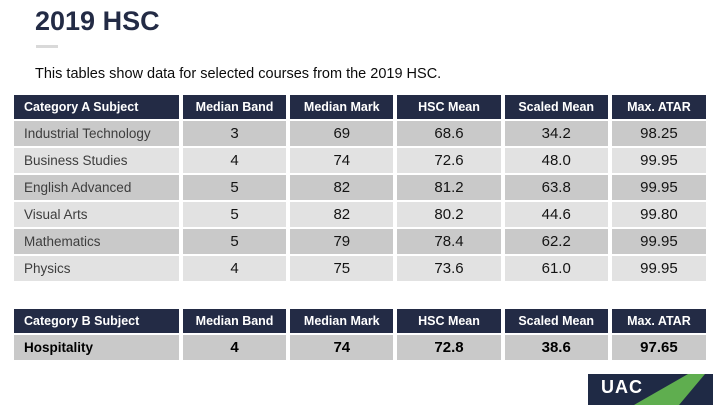  What do you see at coordinates (449, 214) in the screenshot?
I see `value-cell: 80.2` at bounding box center [449, 214].